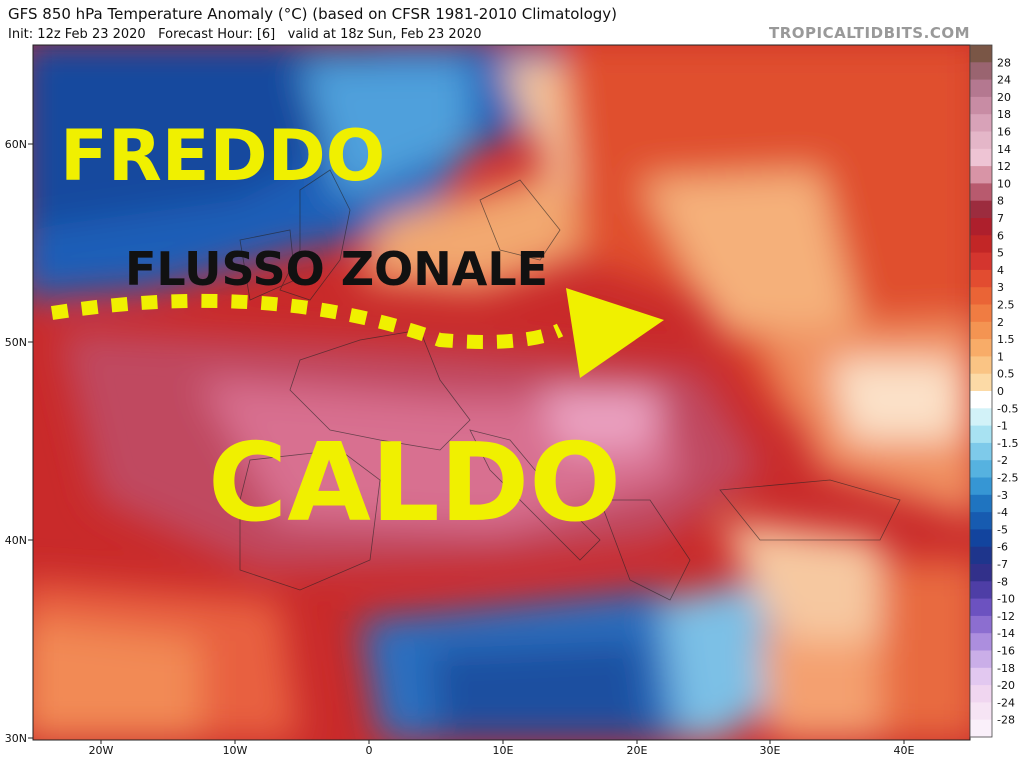 The image size is (1024, 757). What do you see at coordinates (1002, 581) in the screenshot?
I see `colorbar-label: -8` at bounding box center [1002, 581].